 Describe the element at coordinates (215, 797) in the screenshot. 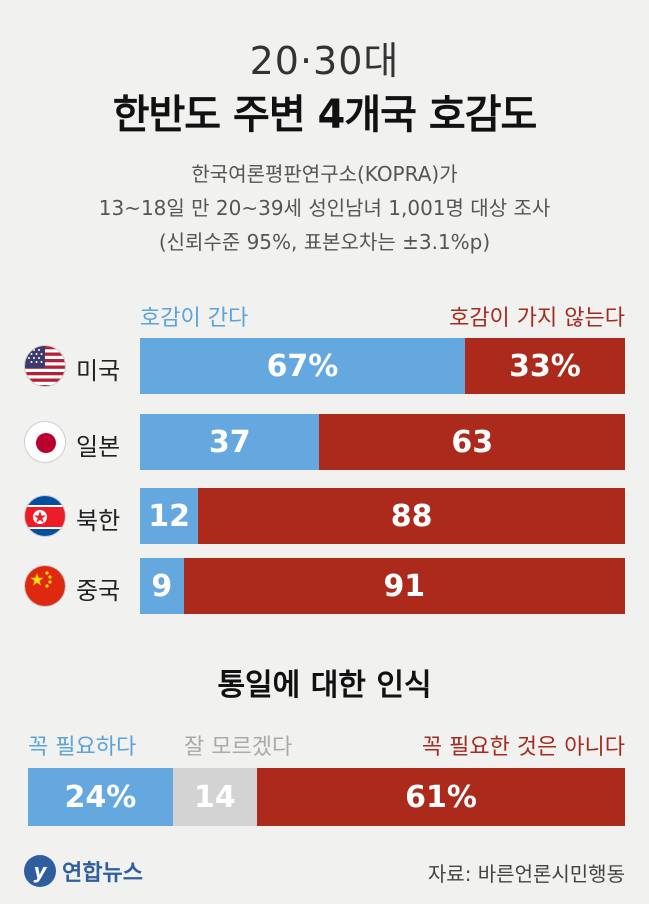

I see `bar-segment-unsure: 14` at that location.